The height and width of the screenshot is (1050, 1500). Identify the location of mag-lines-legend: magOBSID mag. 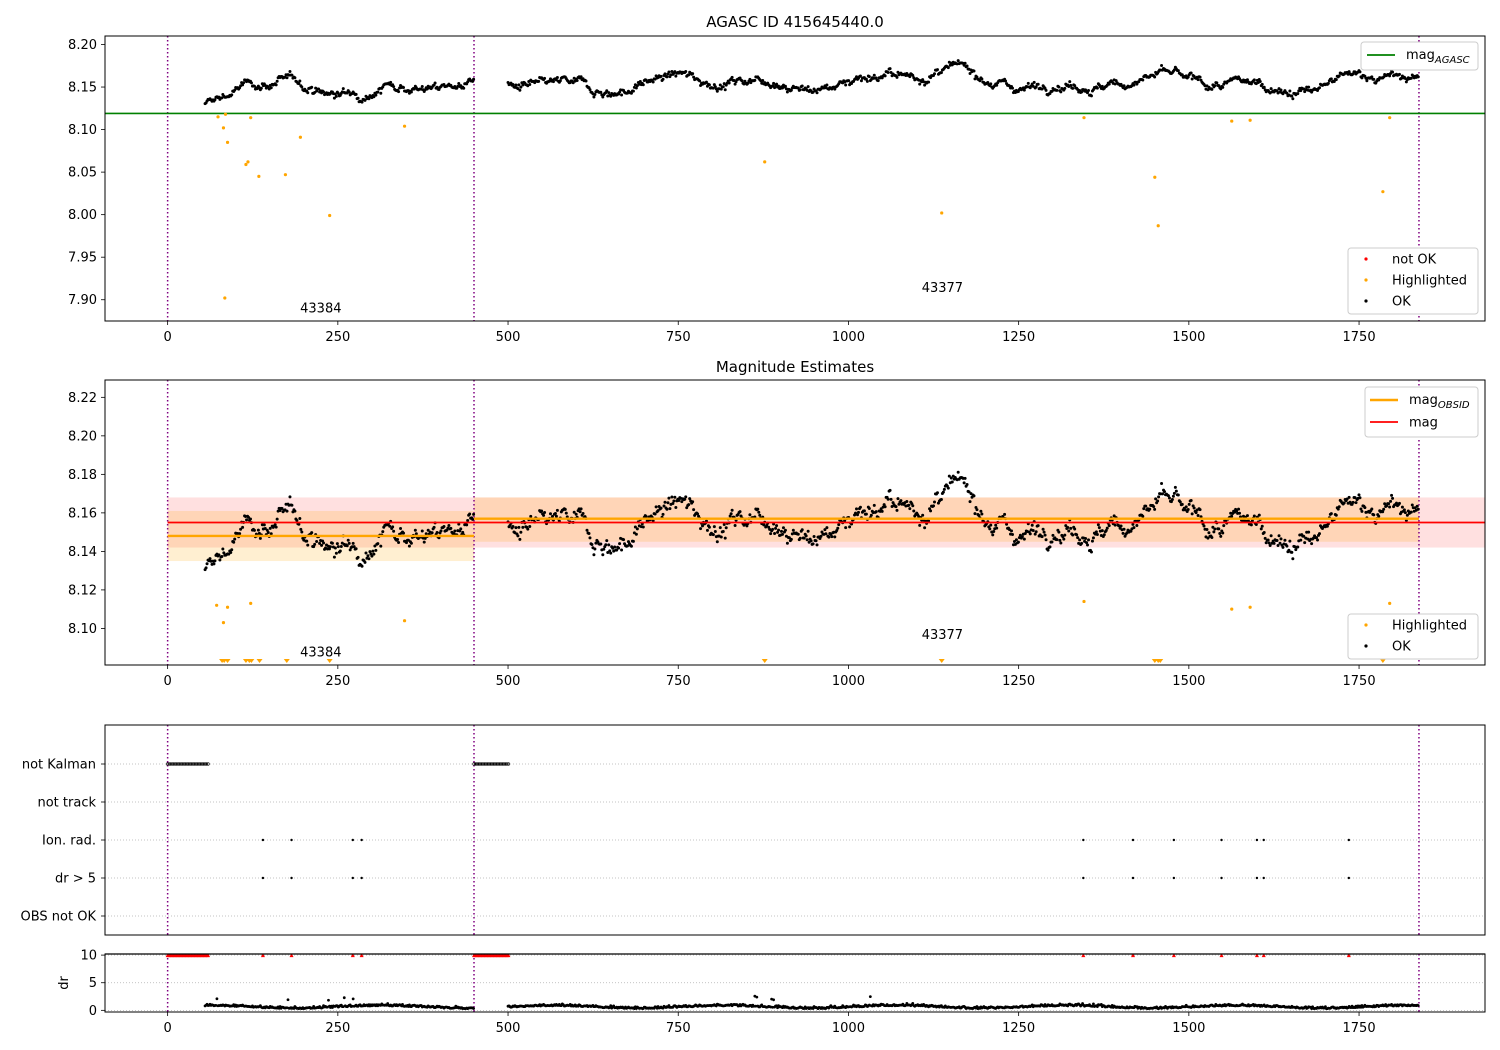
(1421, 412).